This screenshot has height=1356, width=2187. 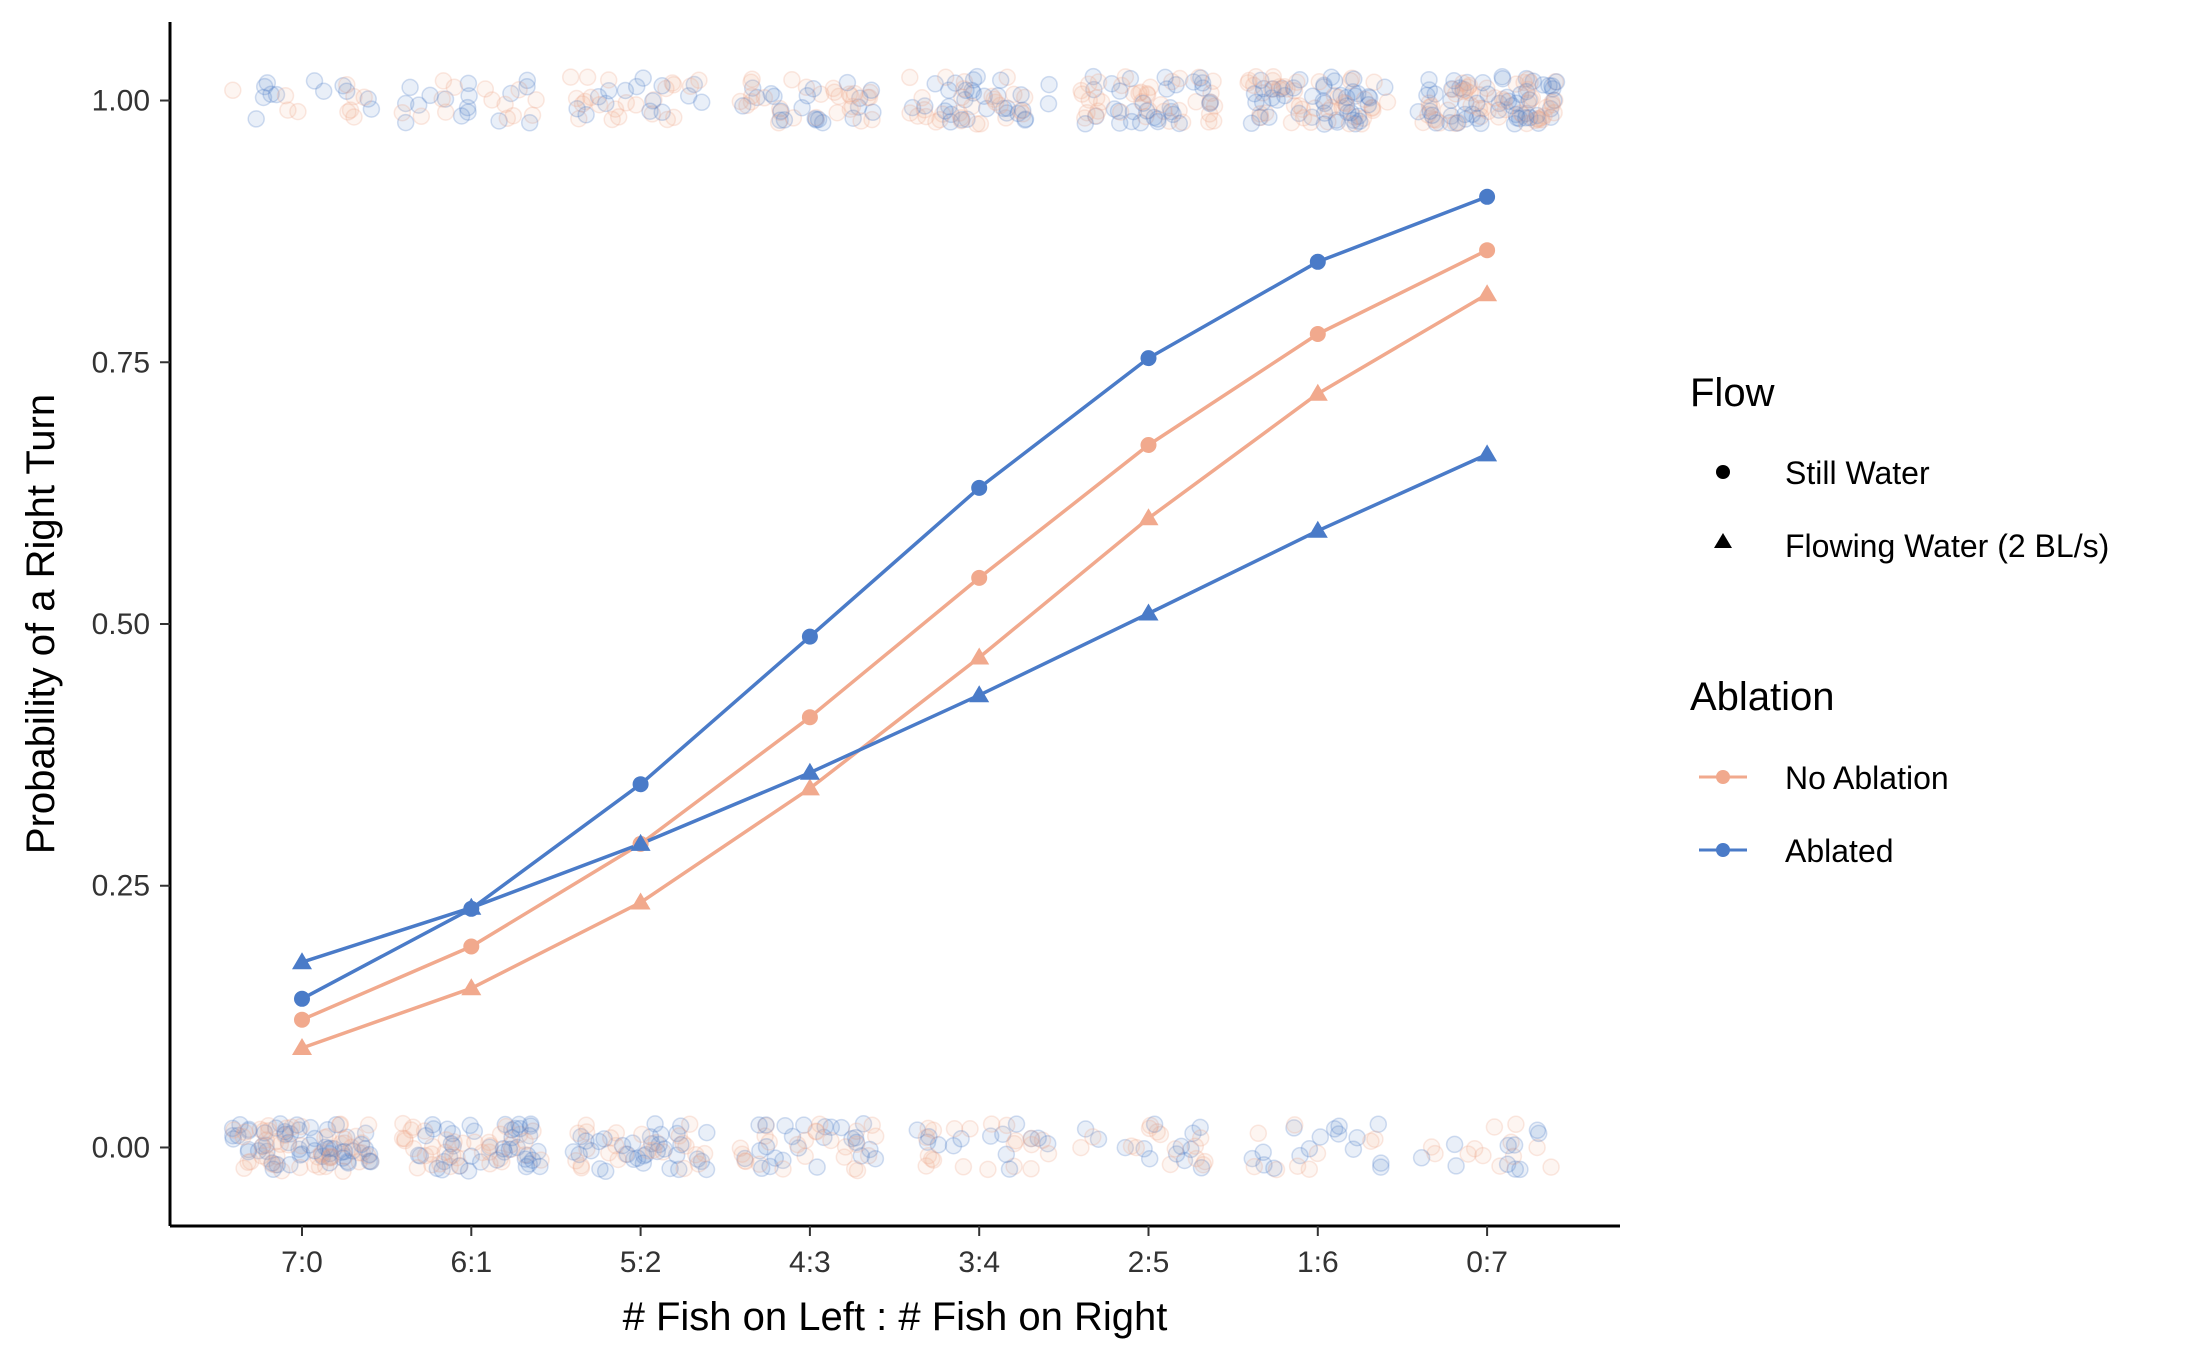 I want to click on x-tick-label: 4:3, so click(x=810, y=1262).